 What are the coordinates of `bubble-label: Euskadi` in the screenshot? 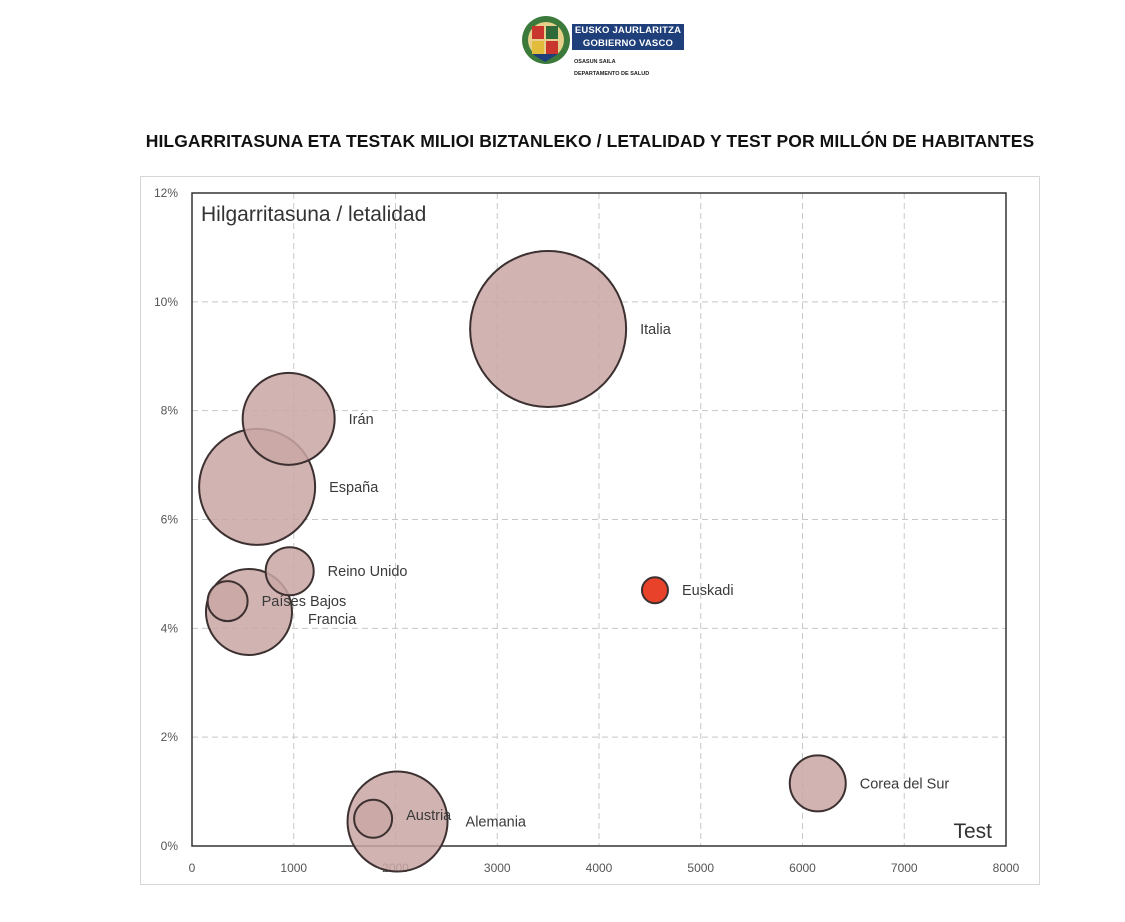 It's located at (708, 591).